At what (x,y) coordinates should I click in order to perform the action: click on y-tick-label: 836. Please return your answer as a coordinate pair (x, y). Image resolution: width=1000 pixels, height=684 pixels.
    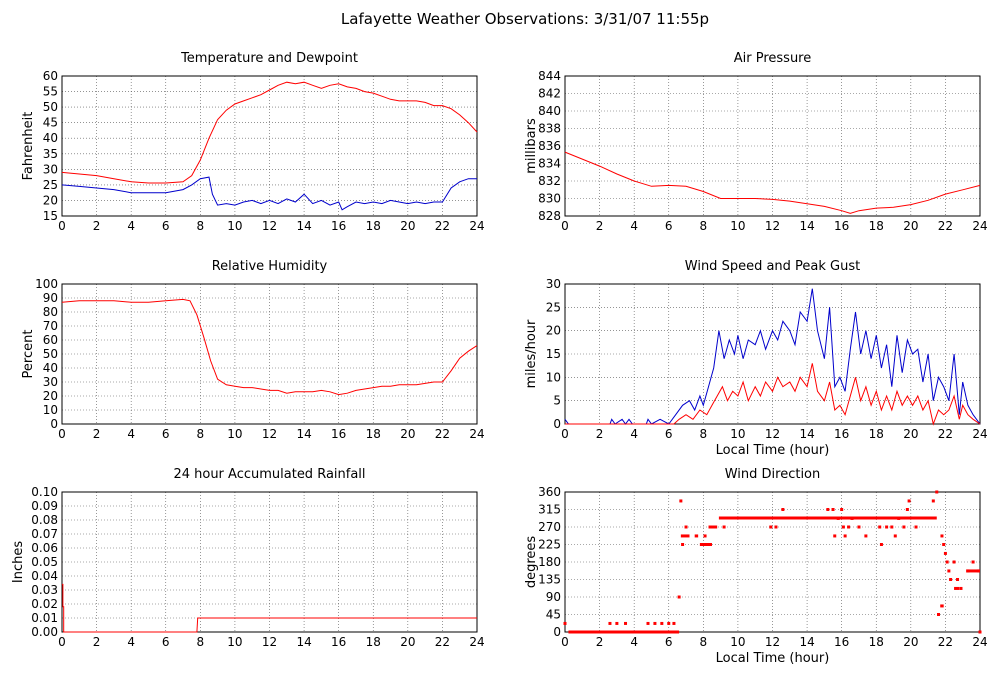
    Looking at the image, I should click on (549, 146).